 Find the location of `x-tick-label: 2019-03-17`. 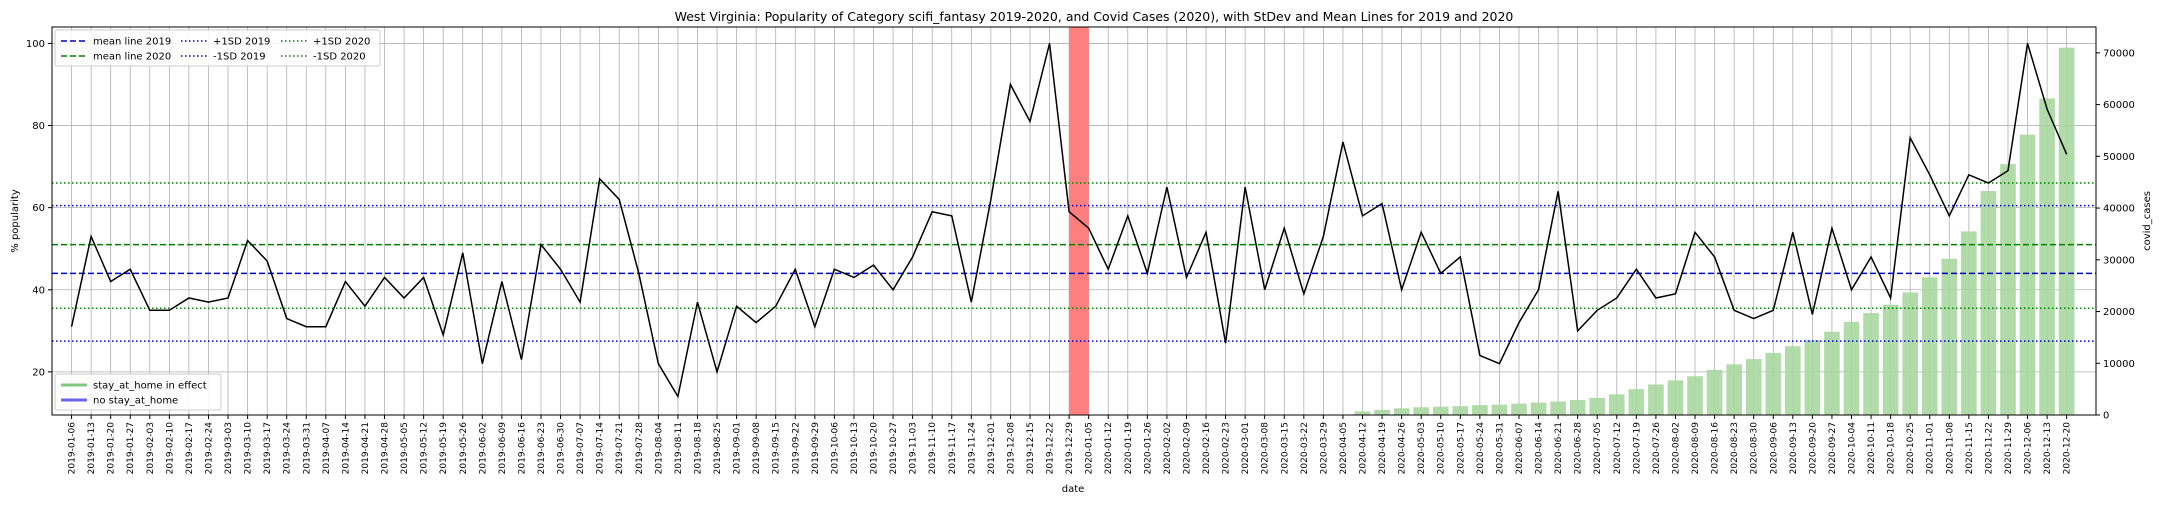

x-tick-label: 2019-03-17 is located at coordinates (268, 448).